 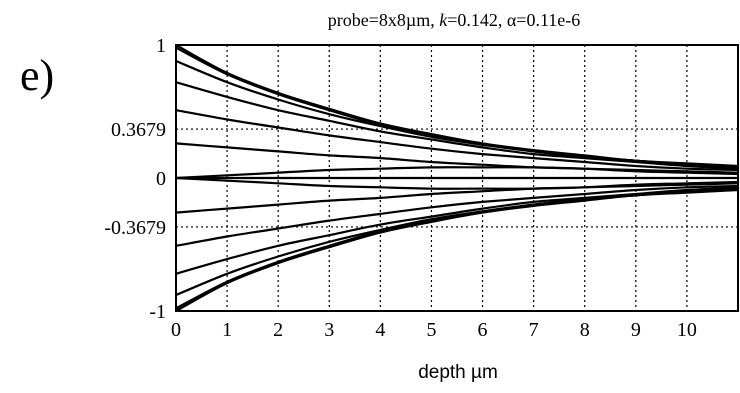 I want to click on x-tick-label: 9, so click(x=636, y=330).